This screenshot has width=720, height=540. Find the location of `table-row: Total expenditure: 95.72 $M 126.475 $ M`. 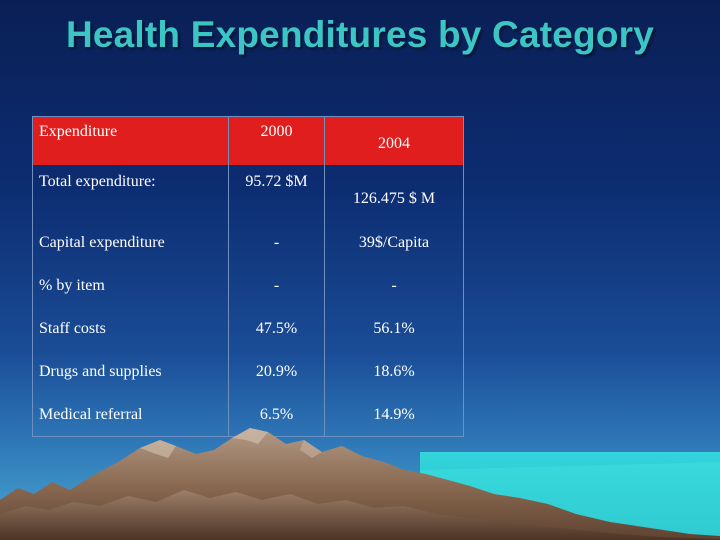

table-row: Total expenditure: 95.72 $M 126.475 $ M is located at coordinates (248, 193).